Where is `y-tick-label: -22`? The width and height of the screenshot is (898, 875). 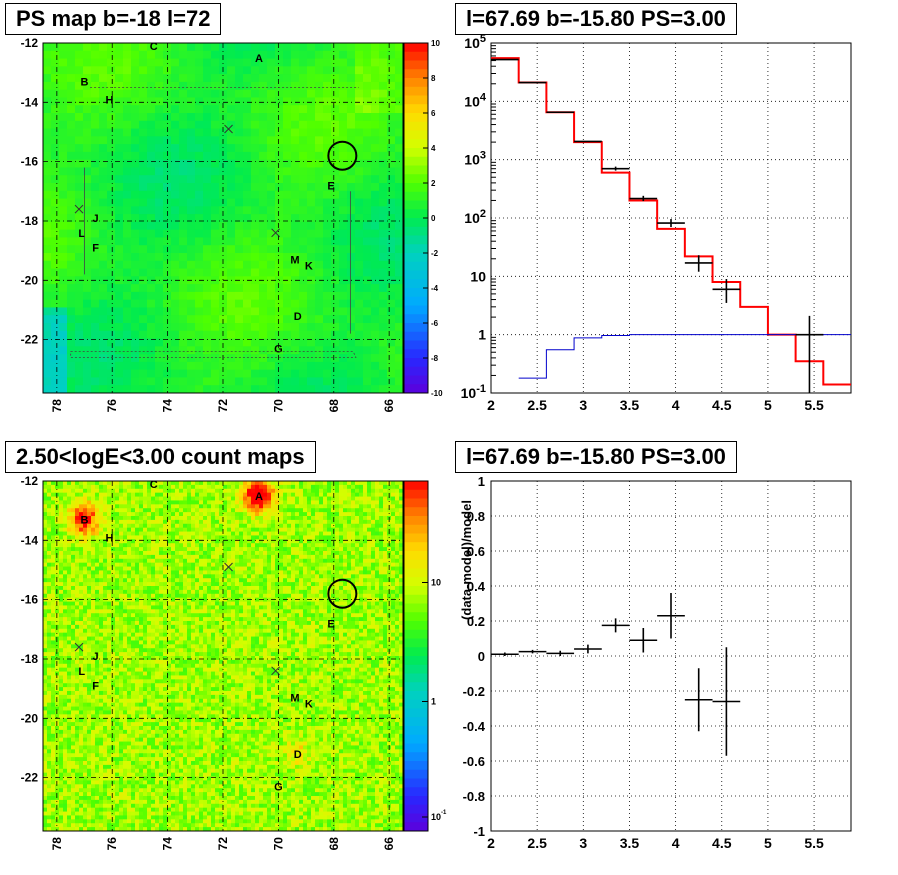
y-tick-label: -22 is located at coordinates (30, 340).